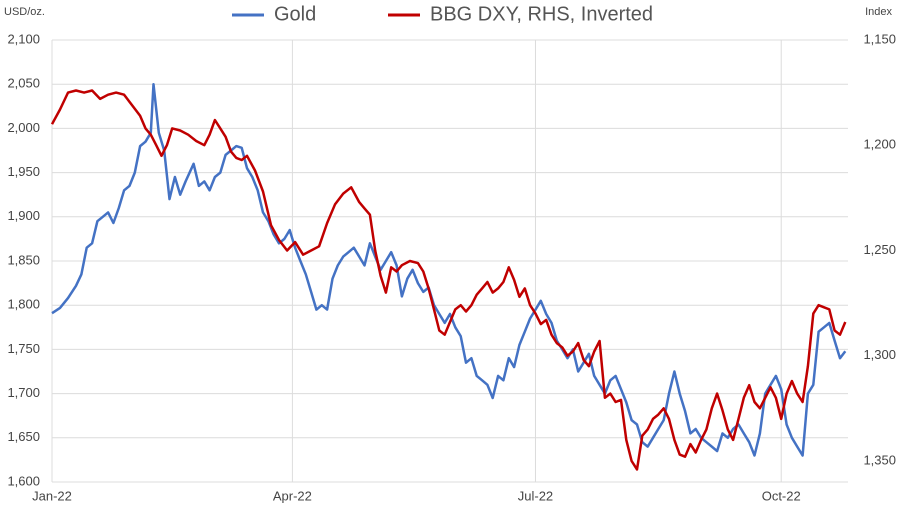  I want to click on y2-axis-label: Index, so click(878, 12).